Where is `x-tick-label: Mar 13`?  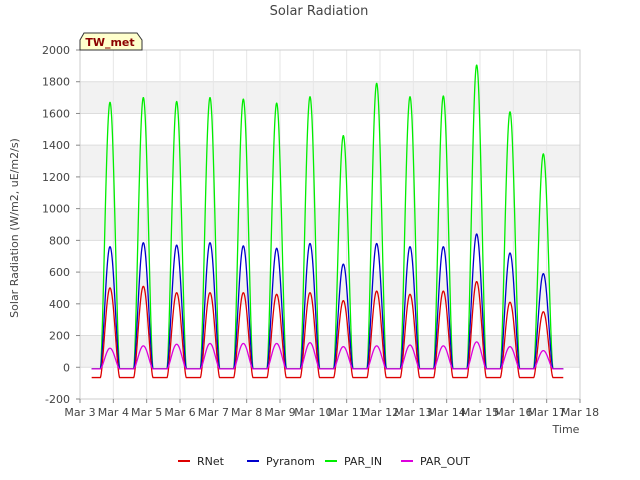
x-tick-label: Mar 13 is located at coordinates (413, 412).